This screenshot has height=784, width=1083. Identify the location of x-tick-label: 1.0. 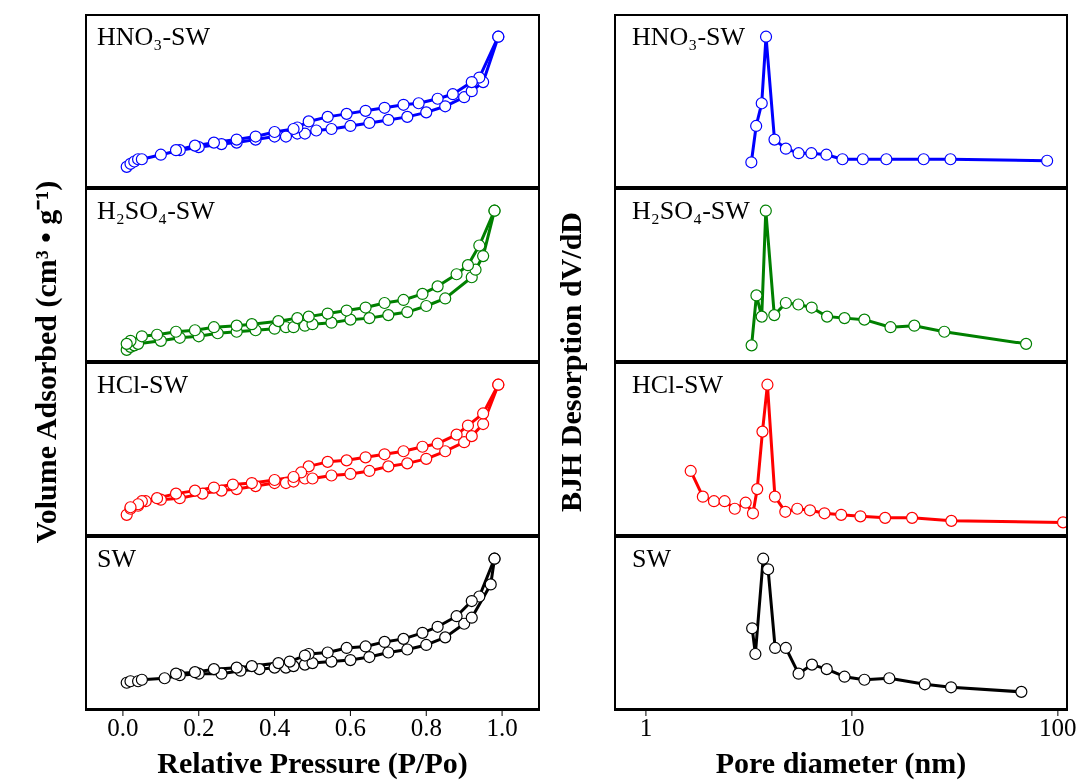
(502, 727).